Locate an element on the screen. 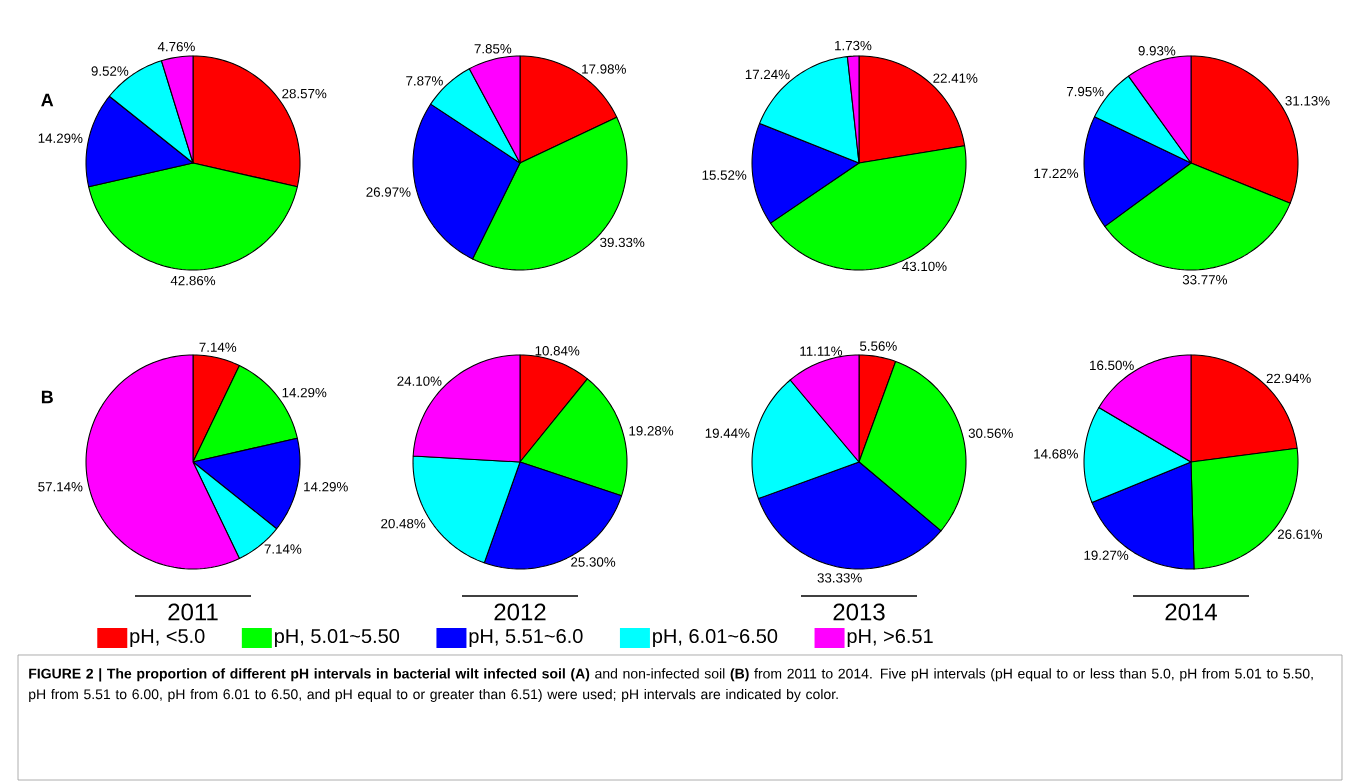 The width and height of the screenshot is (1360, 783). text: 2011 is located at coordinates (193, 612).